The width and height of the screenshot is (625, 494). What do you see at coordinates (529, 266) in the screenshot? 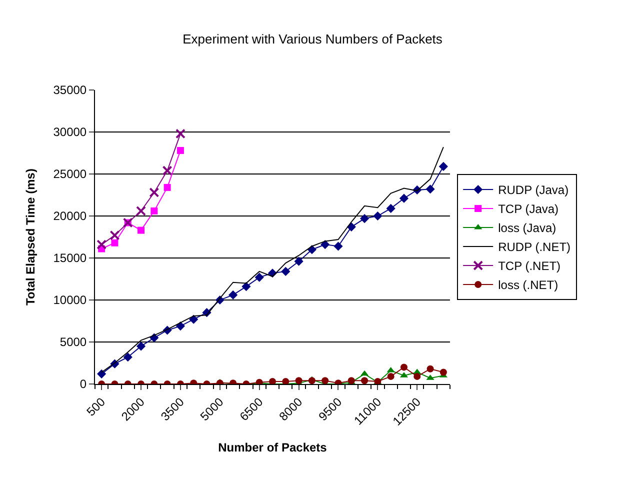
I see `legend-label: TCP (.NET)` at bounding box center [529, 266].